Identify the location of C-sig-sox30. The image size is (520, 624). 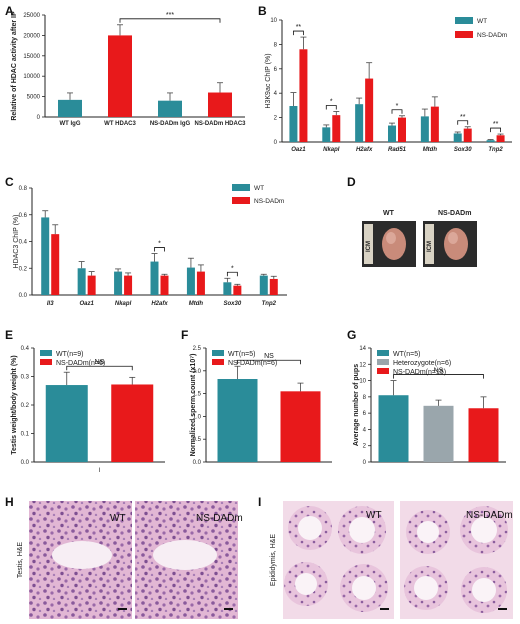
(232, 274).